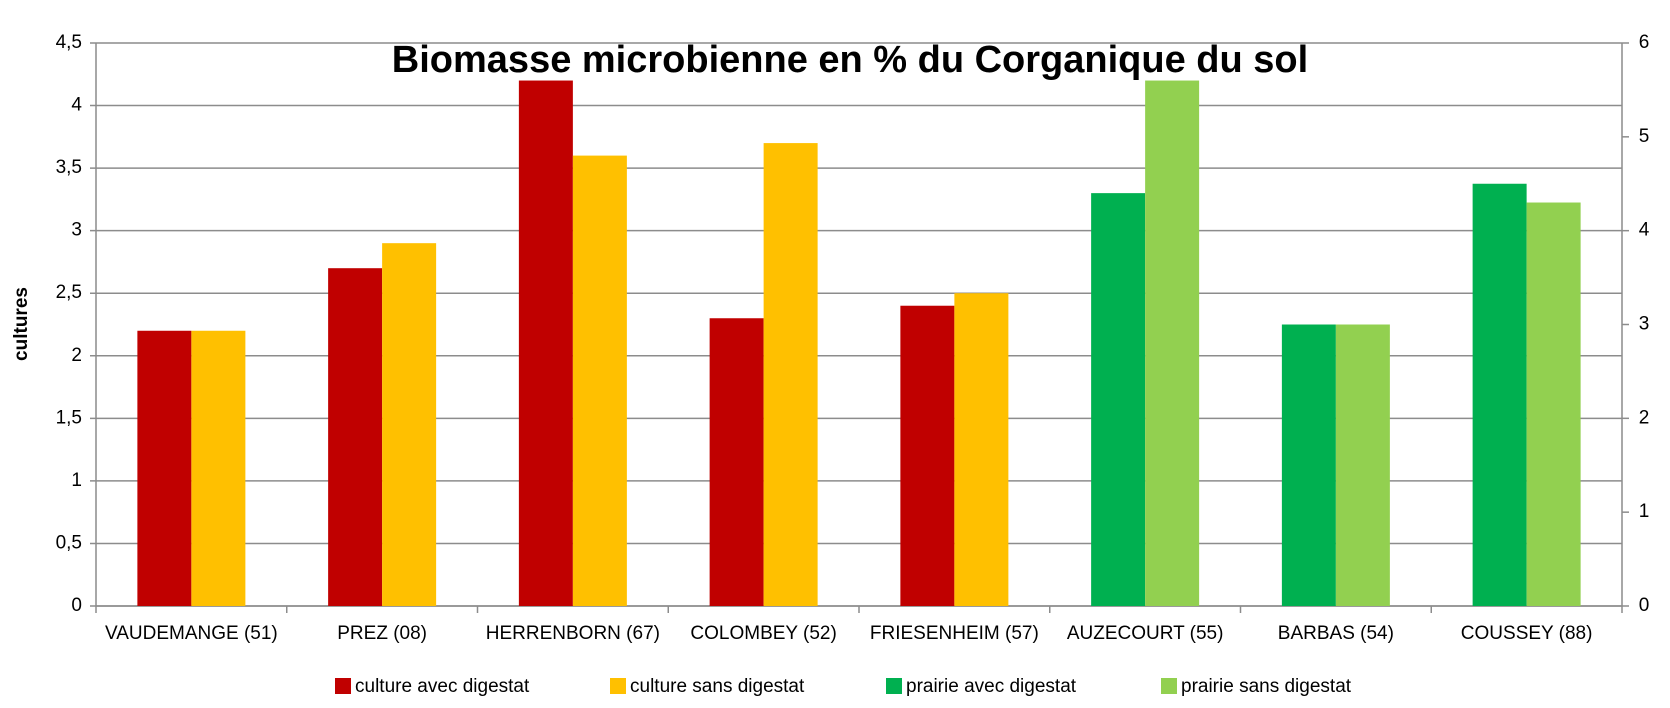  What do you see at coordinates (76, 480) in the screenshot?
I see `y-tick-label: 1` at bounding box center [76, 480].